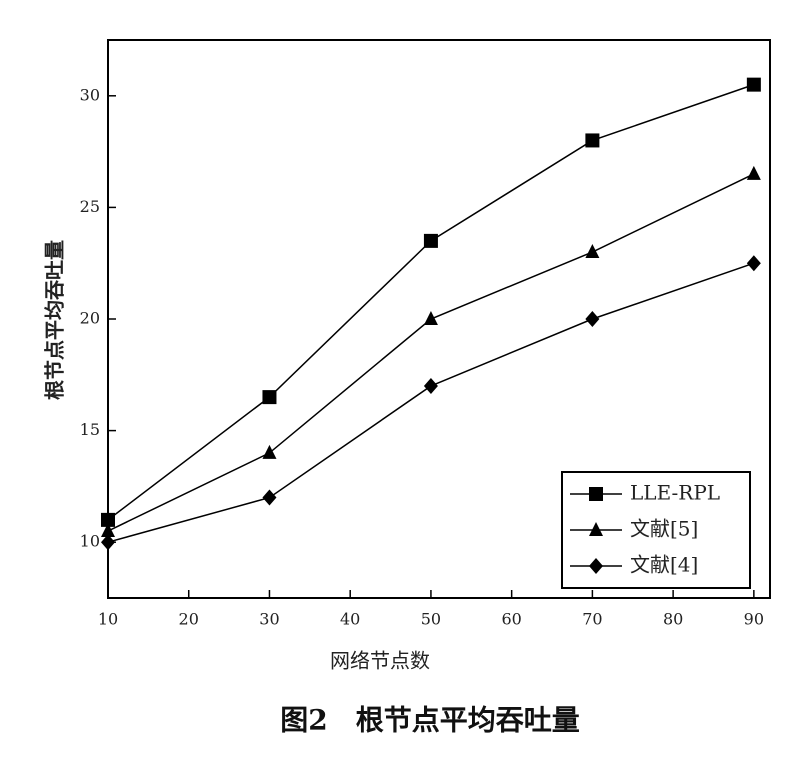 The width and height of the screenshot is (790, 760). Describe the element at coordinates (675, 493) in the screenshot. I see `legend-label: LLE-RPL` at that location.